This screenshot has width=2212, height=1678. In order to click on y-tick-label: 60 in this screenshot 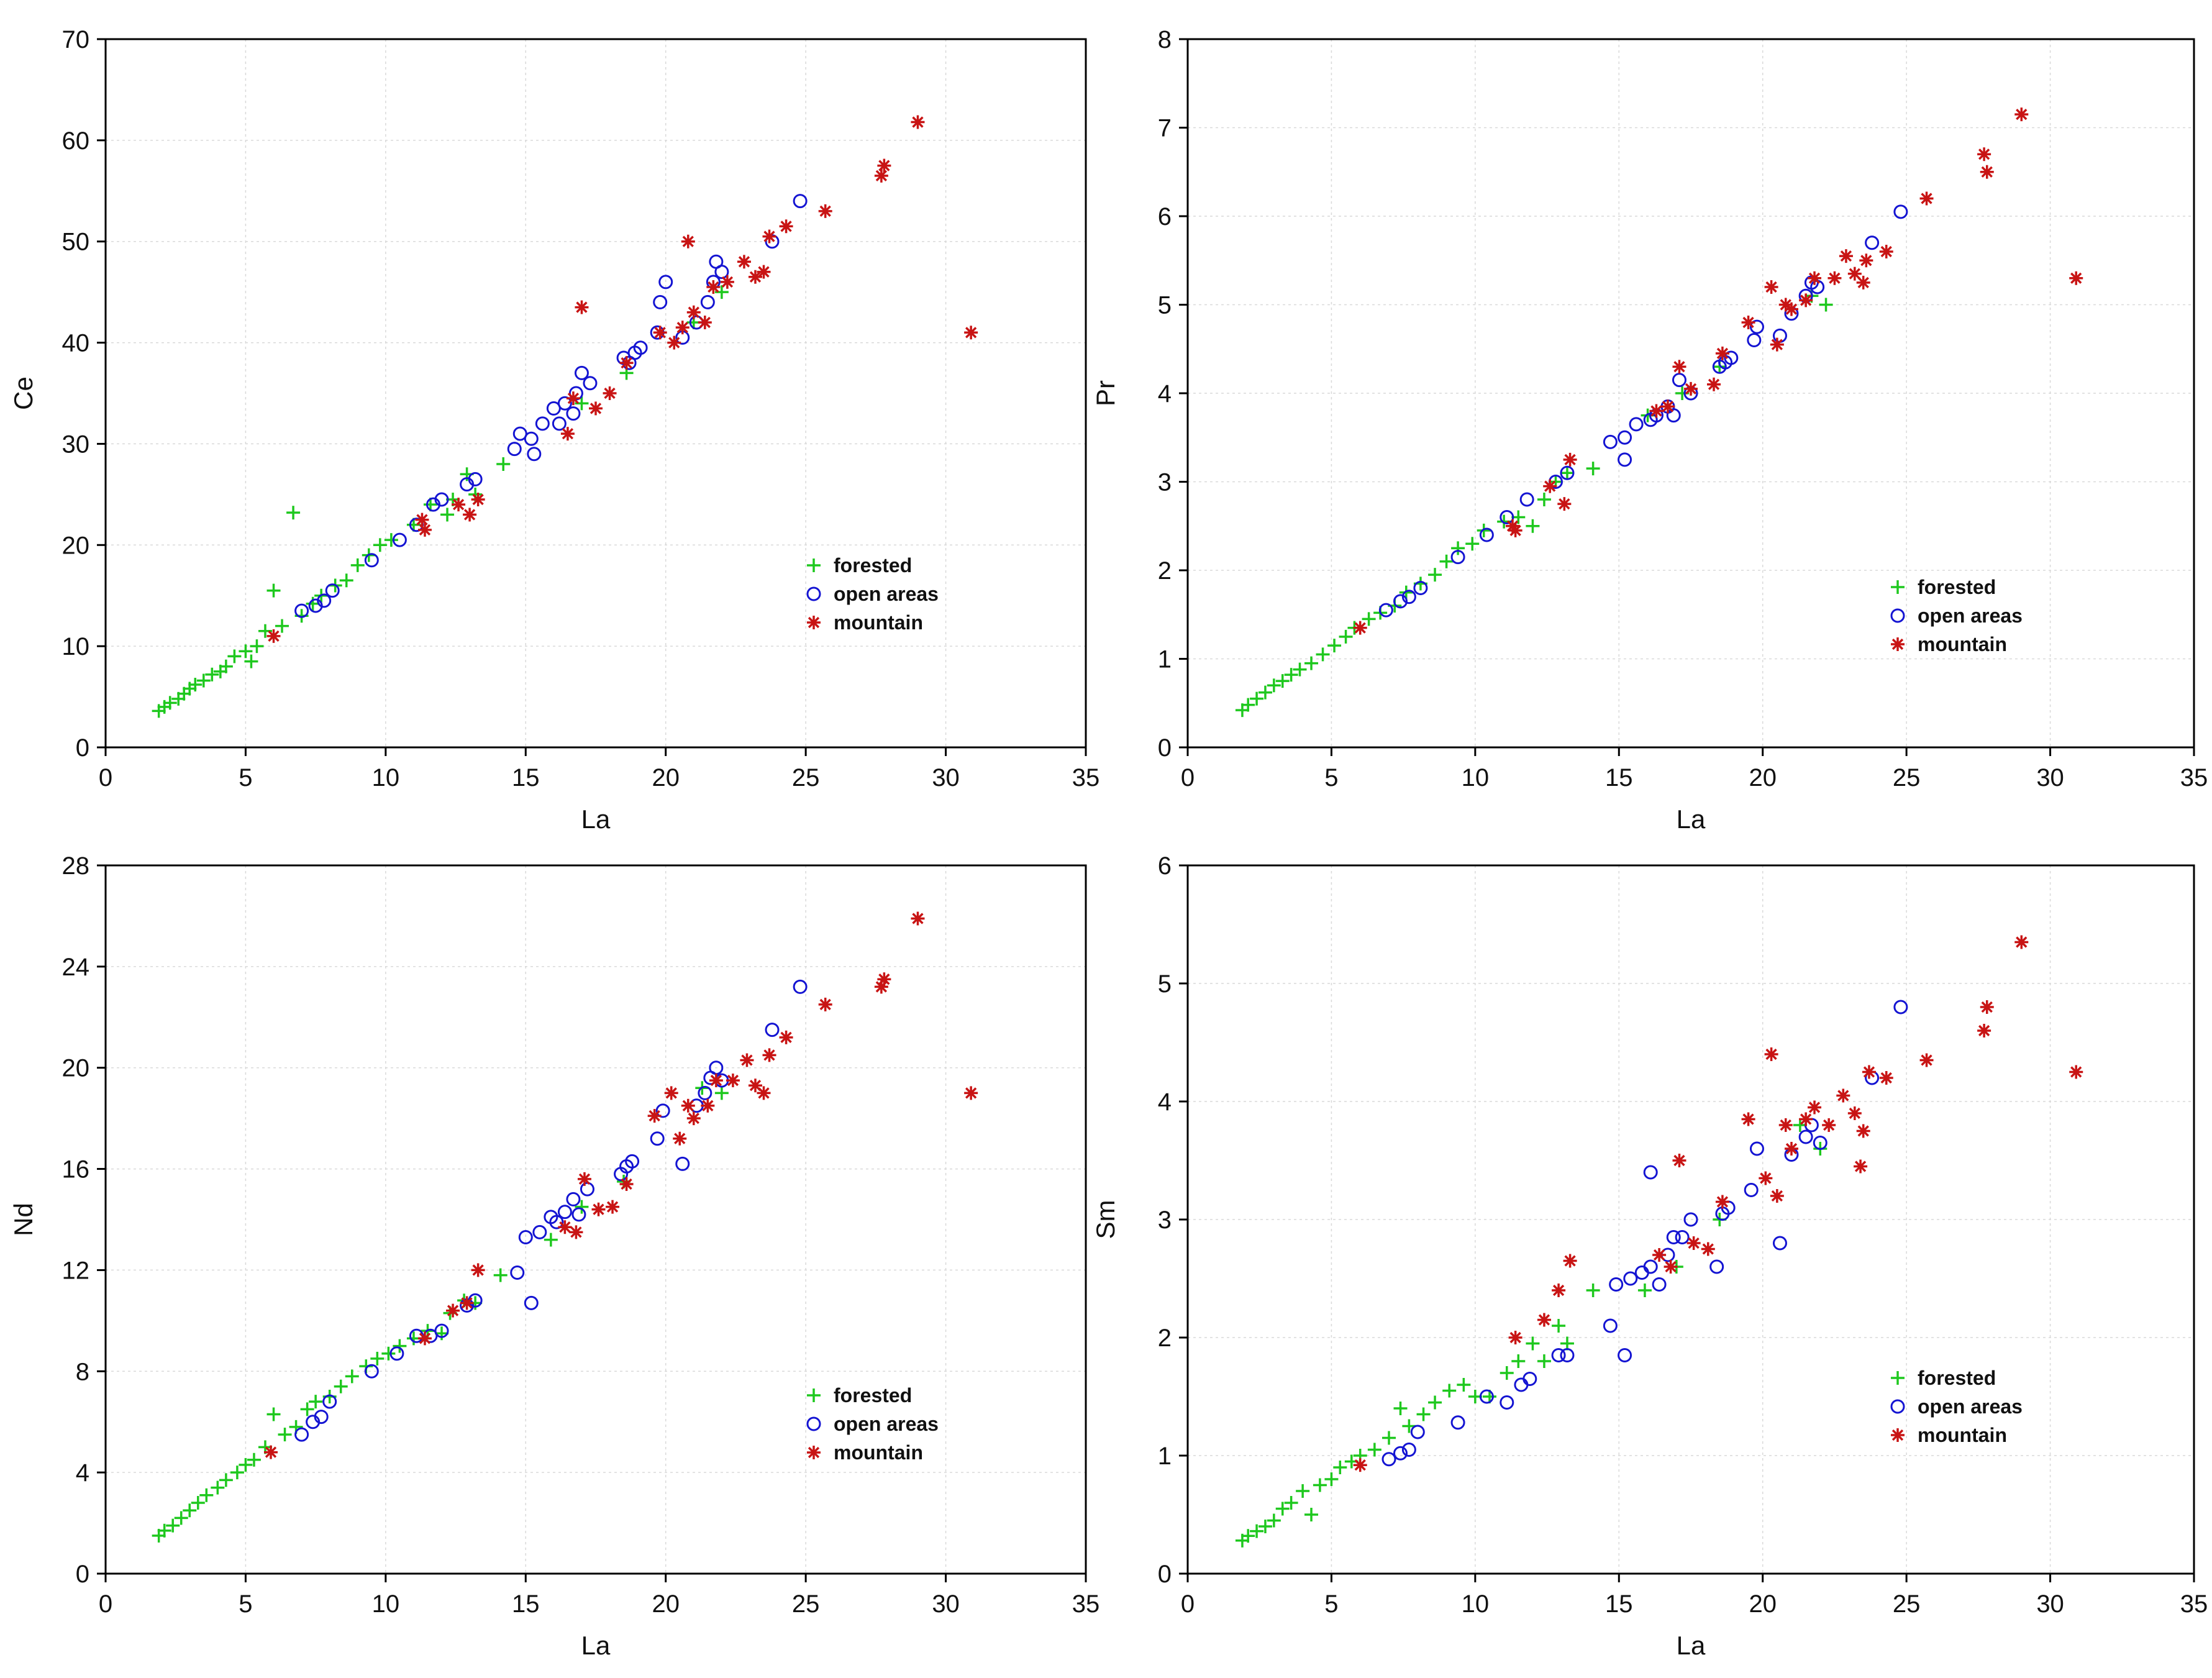, I will do `click(76, 141)`.